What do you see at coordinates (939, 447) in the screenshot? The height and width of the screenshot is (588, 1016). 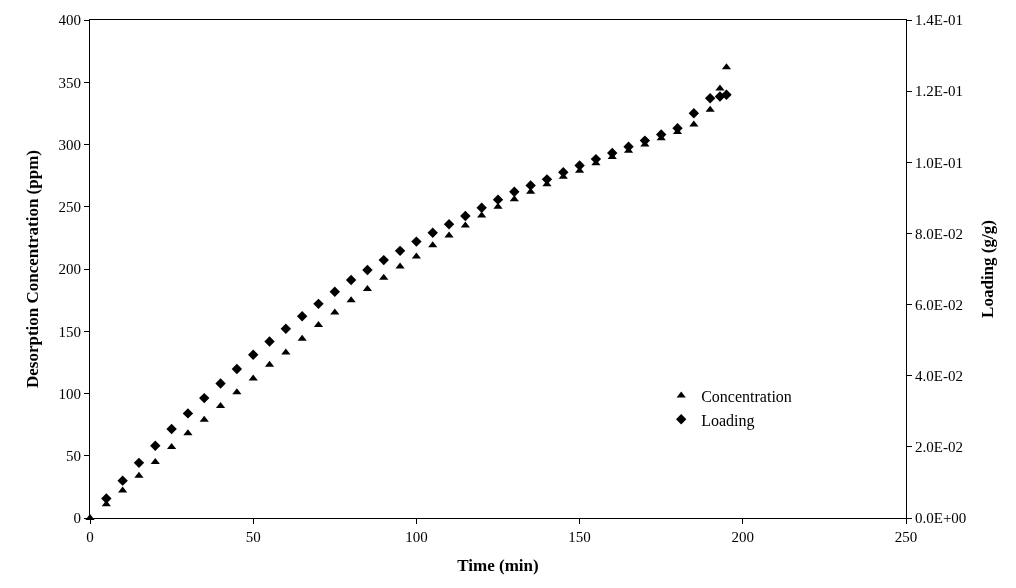 I see `y2-tick-label: 2.0E-02` at bounding box center [939, 447].